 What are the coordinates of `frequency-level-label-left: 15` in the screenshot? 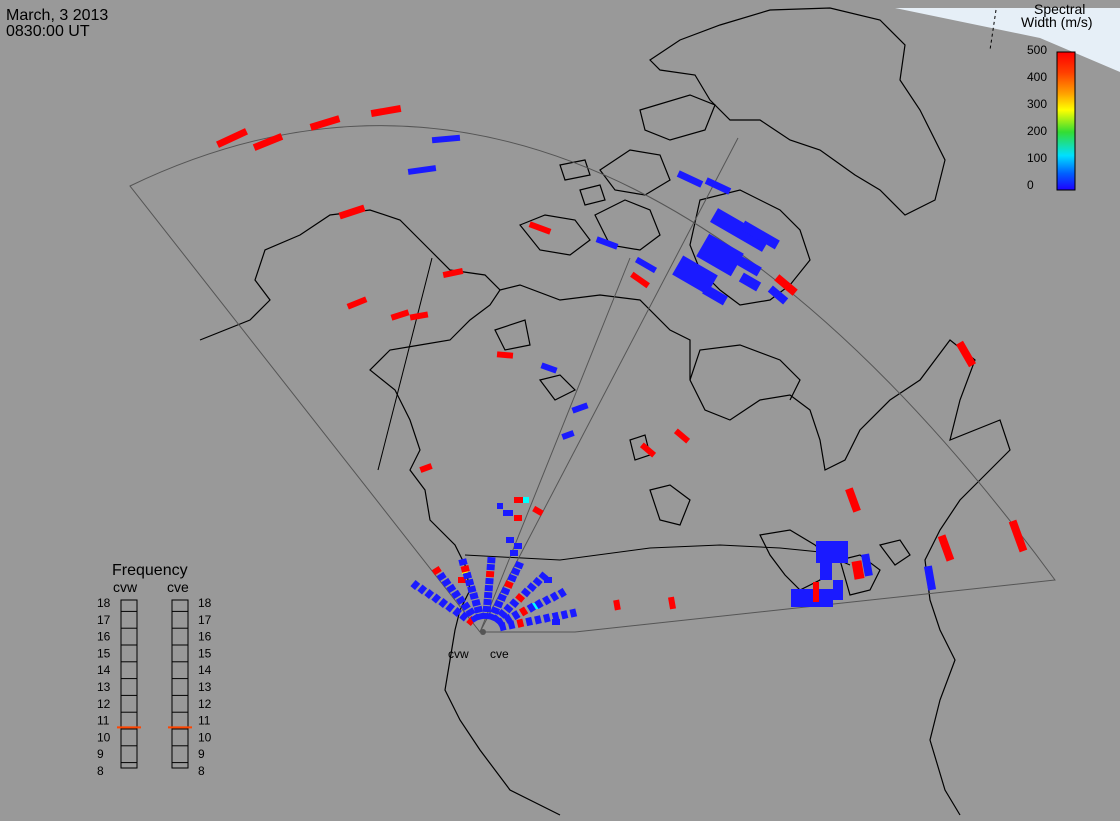 It's located at (104, 653).